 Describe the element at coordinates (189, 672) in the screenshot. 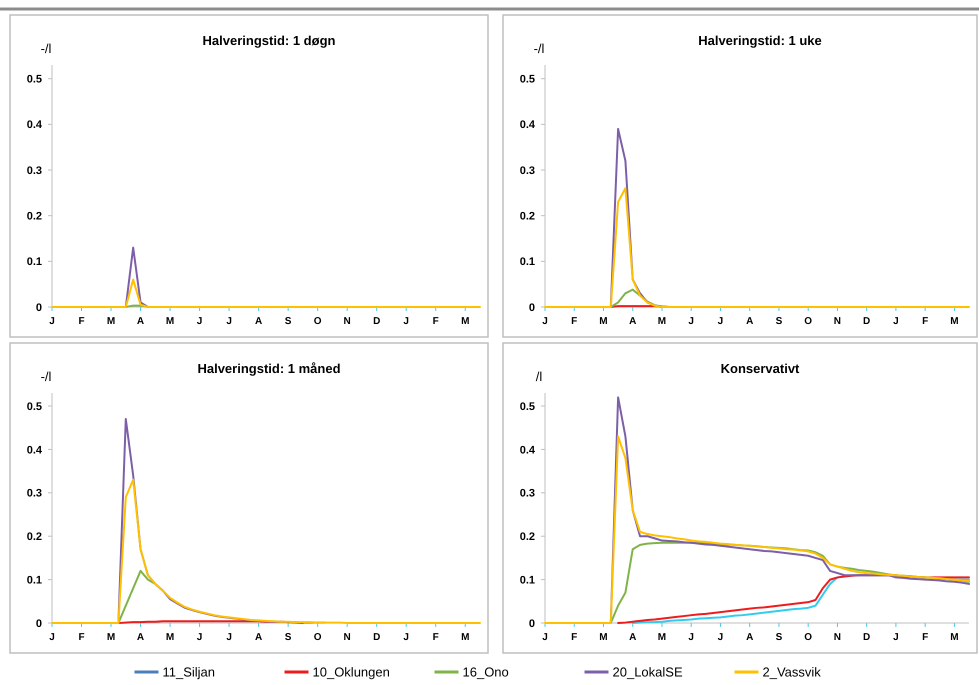

I see `legend-label: 11_Siljan` at that location.